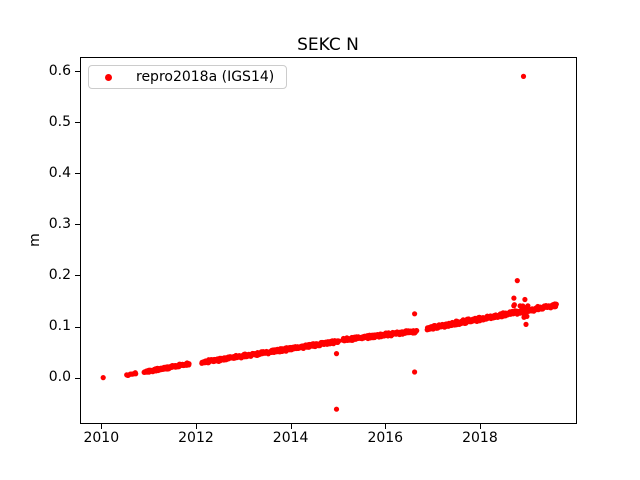 The image size is (640, 480). I want to click on y-tick-label: 0.0, so click(59, 377).